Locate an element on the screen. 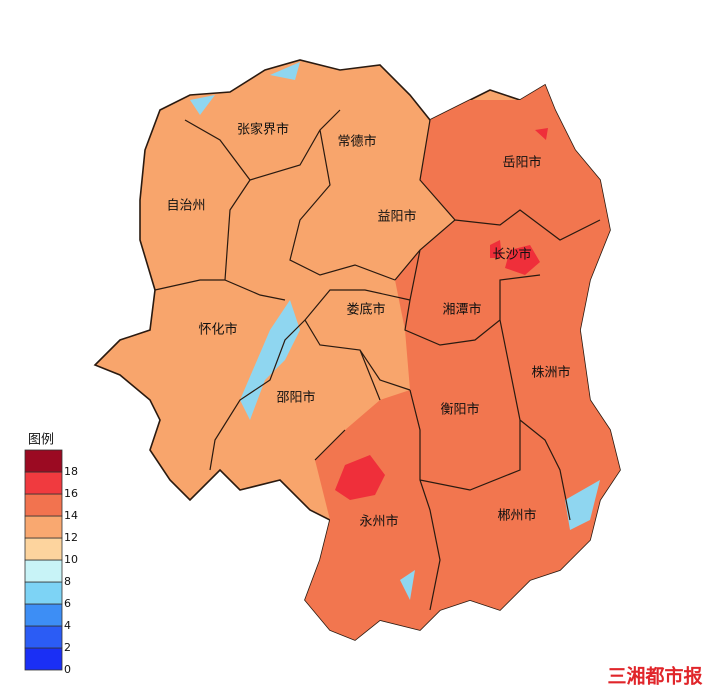 The width and height of the screenshot is (720, 695). region-label: 自治州 is located at coordinates (185, 206).